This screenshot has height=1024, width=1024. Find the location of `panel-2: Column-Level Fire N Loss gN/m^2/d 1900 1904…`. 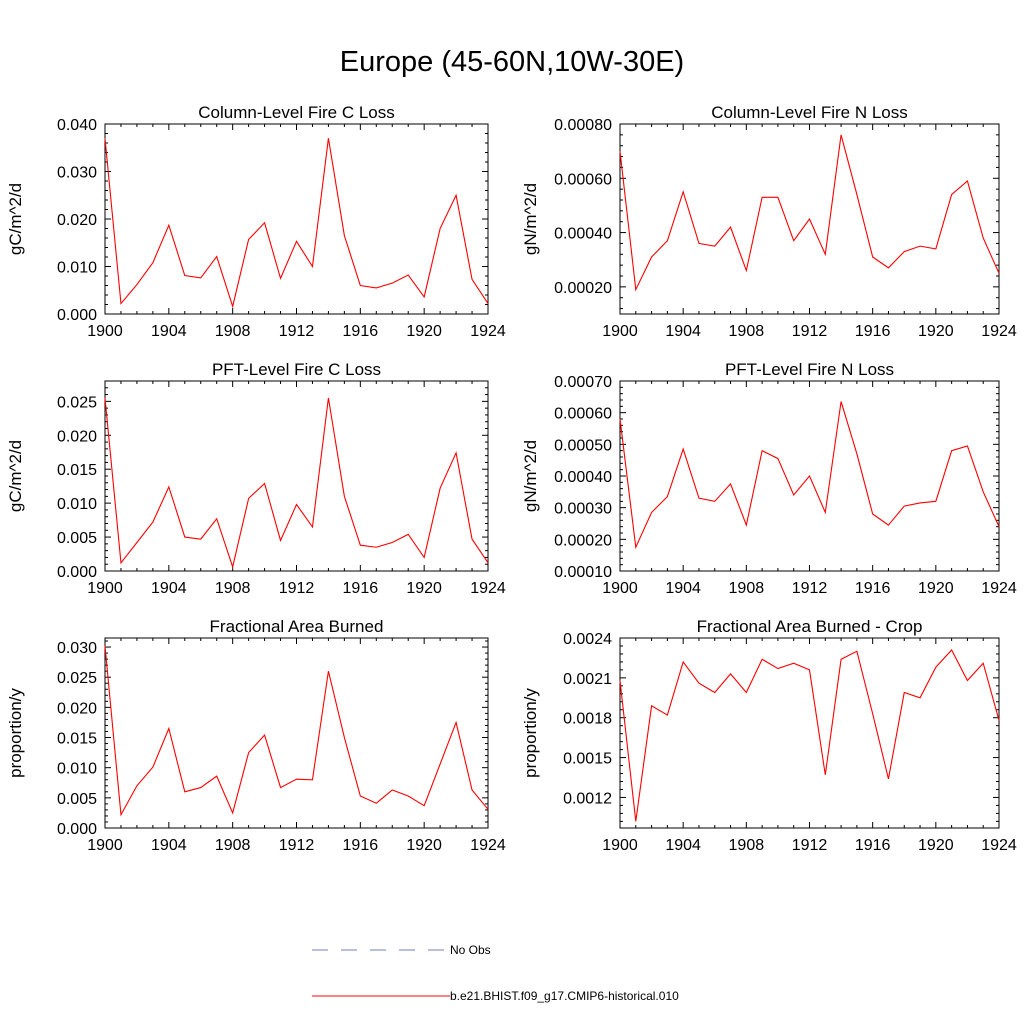

panel-2: Column-Level Fire N Loss gN/m^2/d 1900 1904… is located at coordinates (769, 221).